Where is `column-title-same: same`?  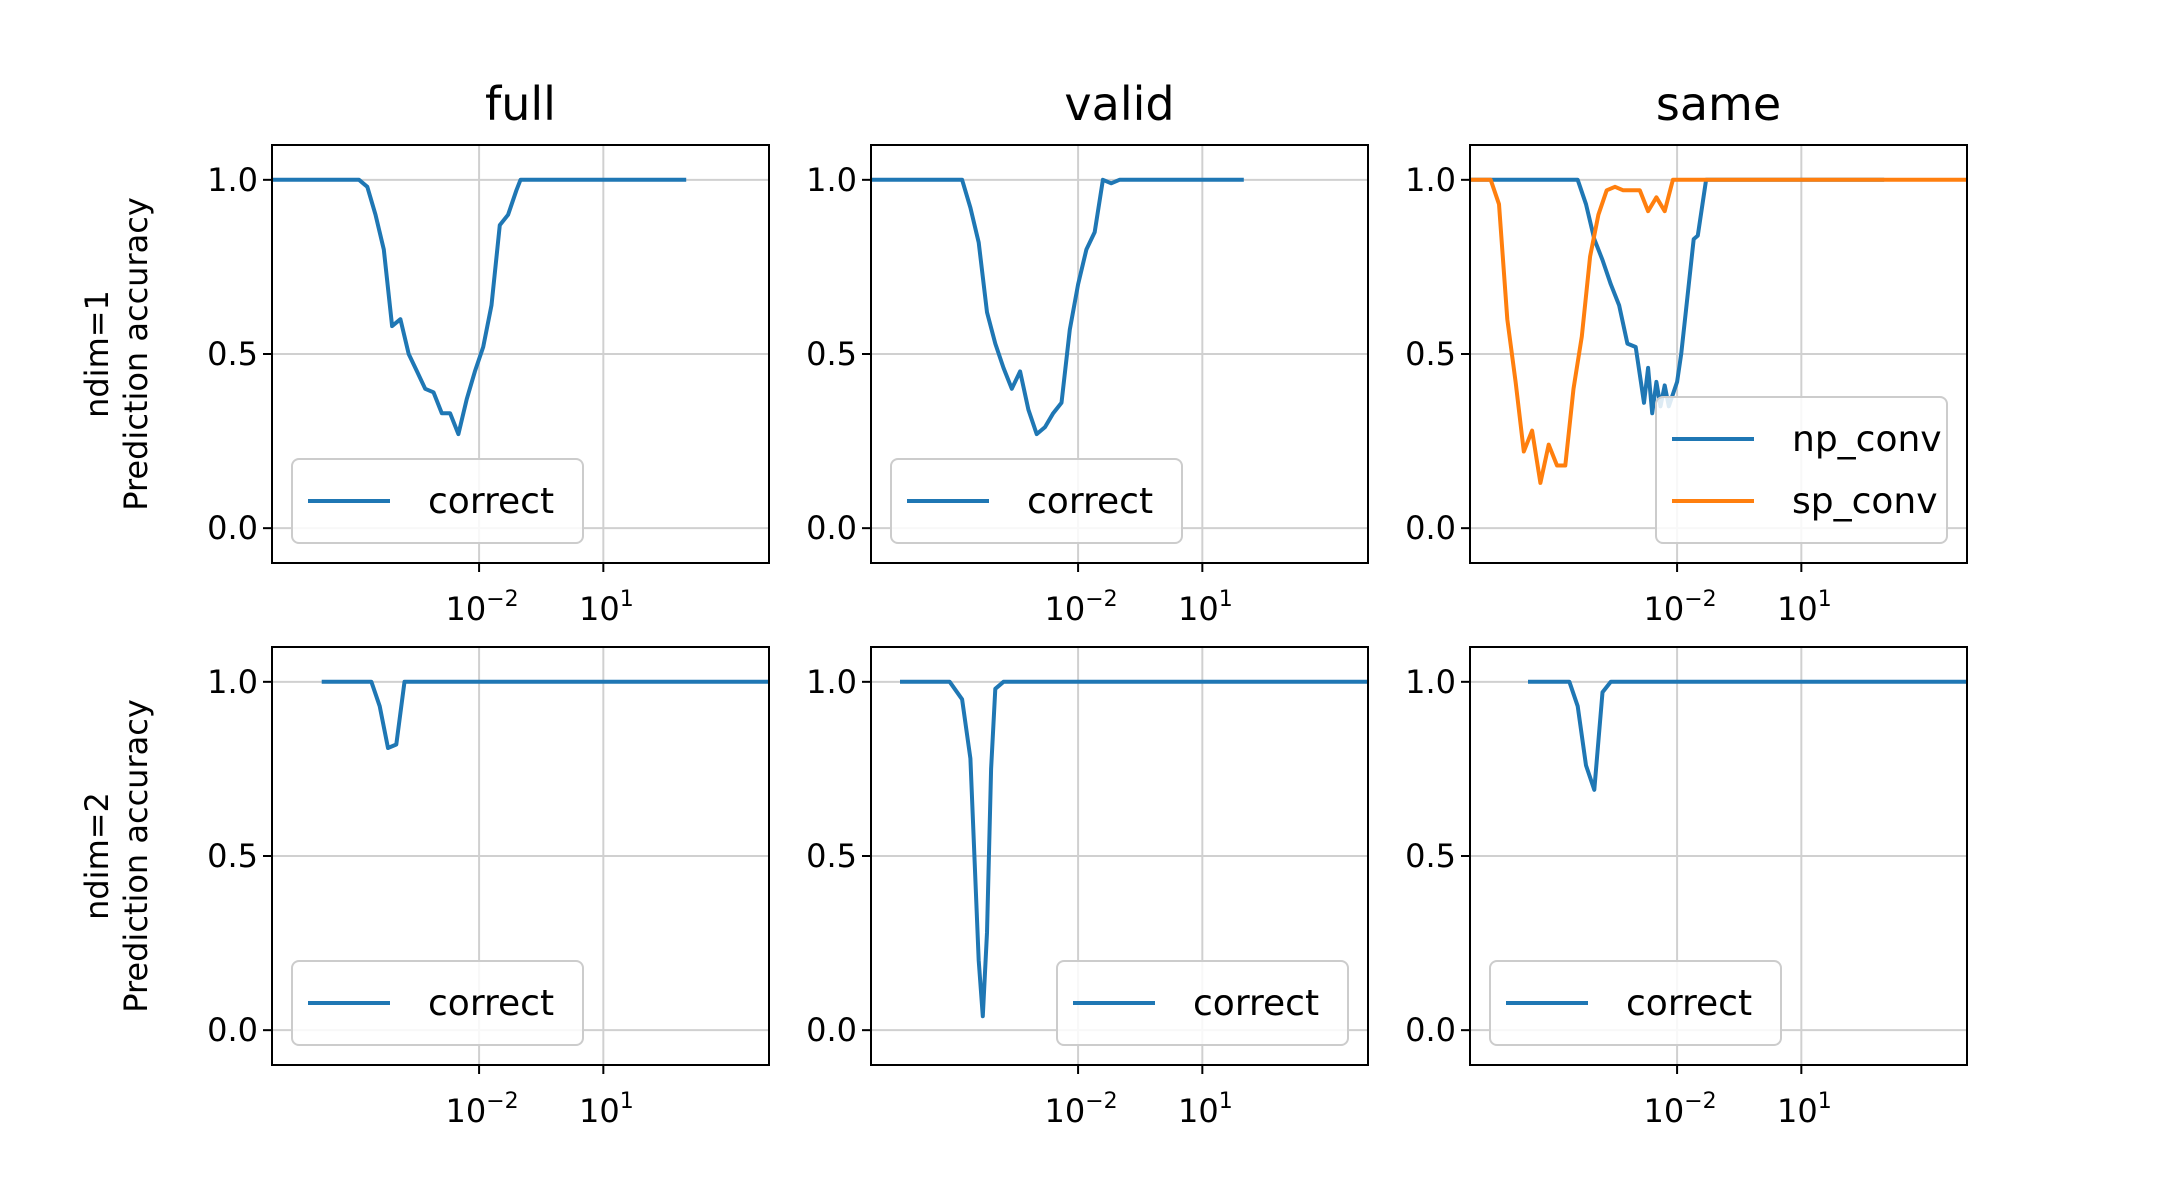 column-title-same: same is located at coordinates (1718, 104).